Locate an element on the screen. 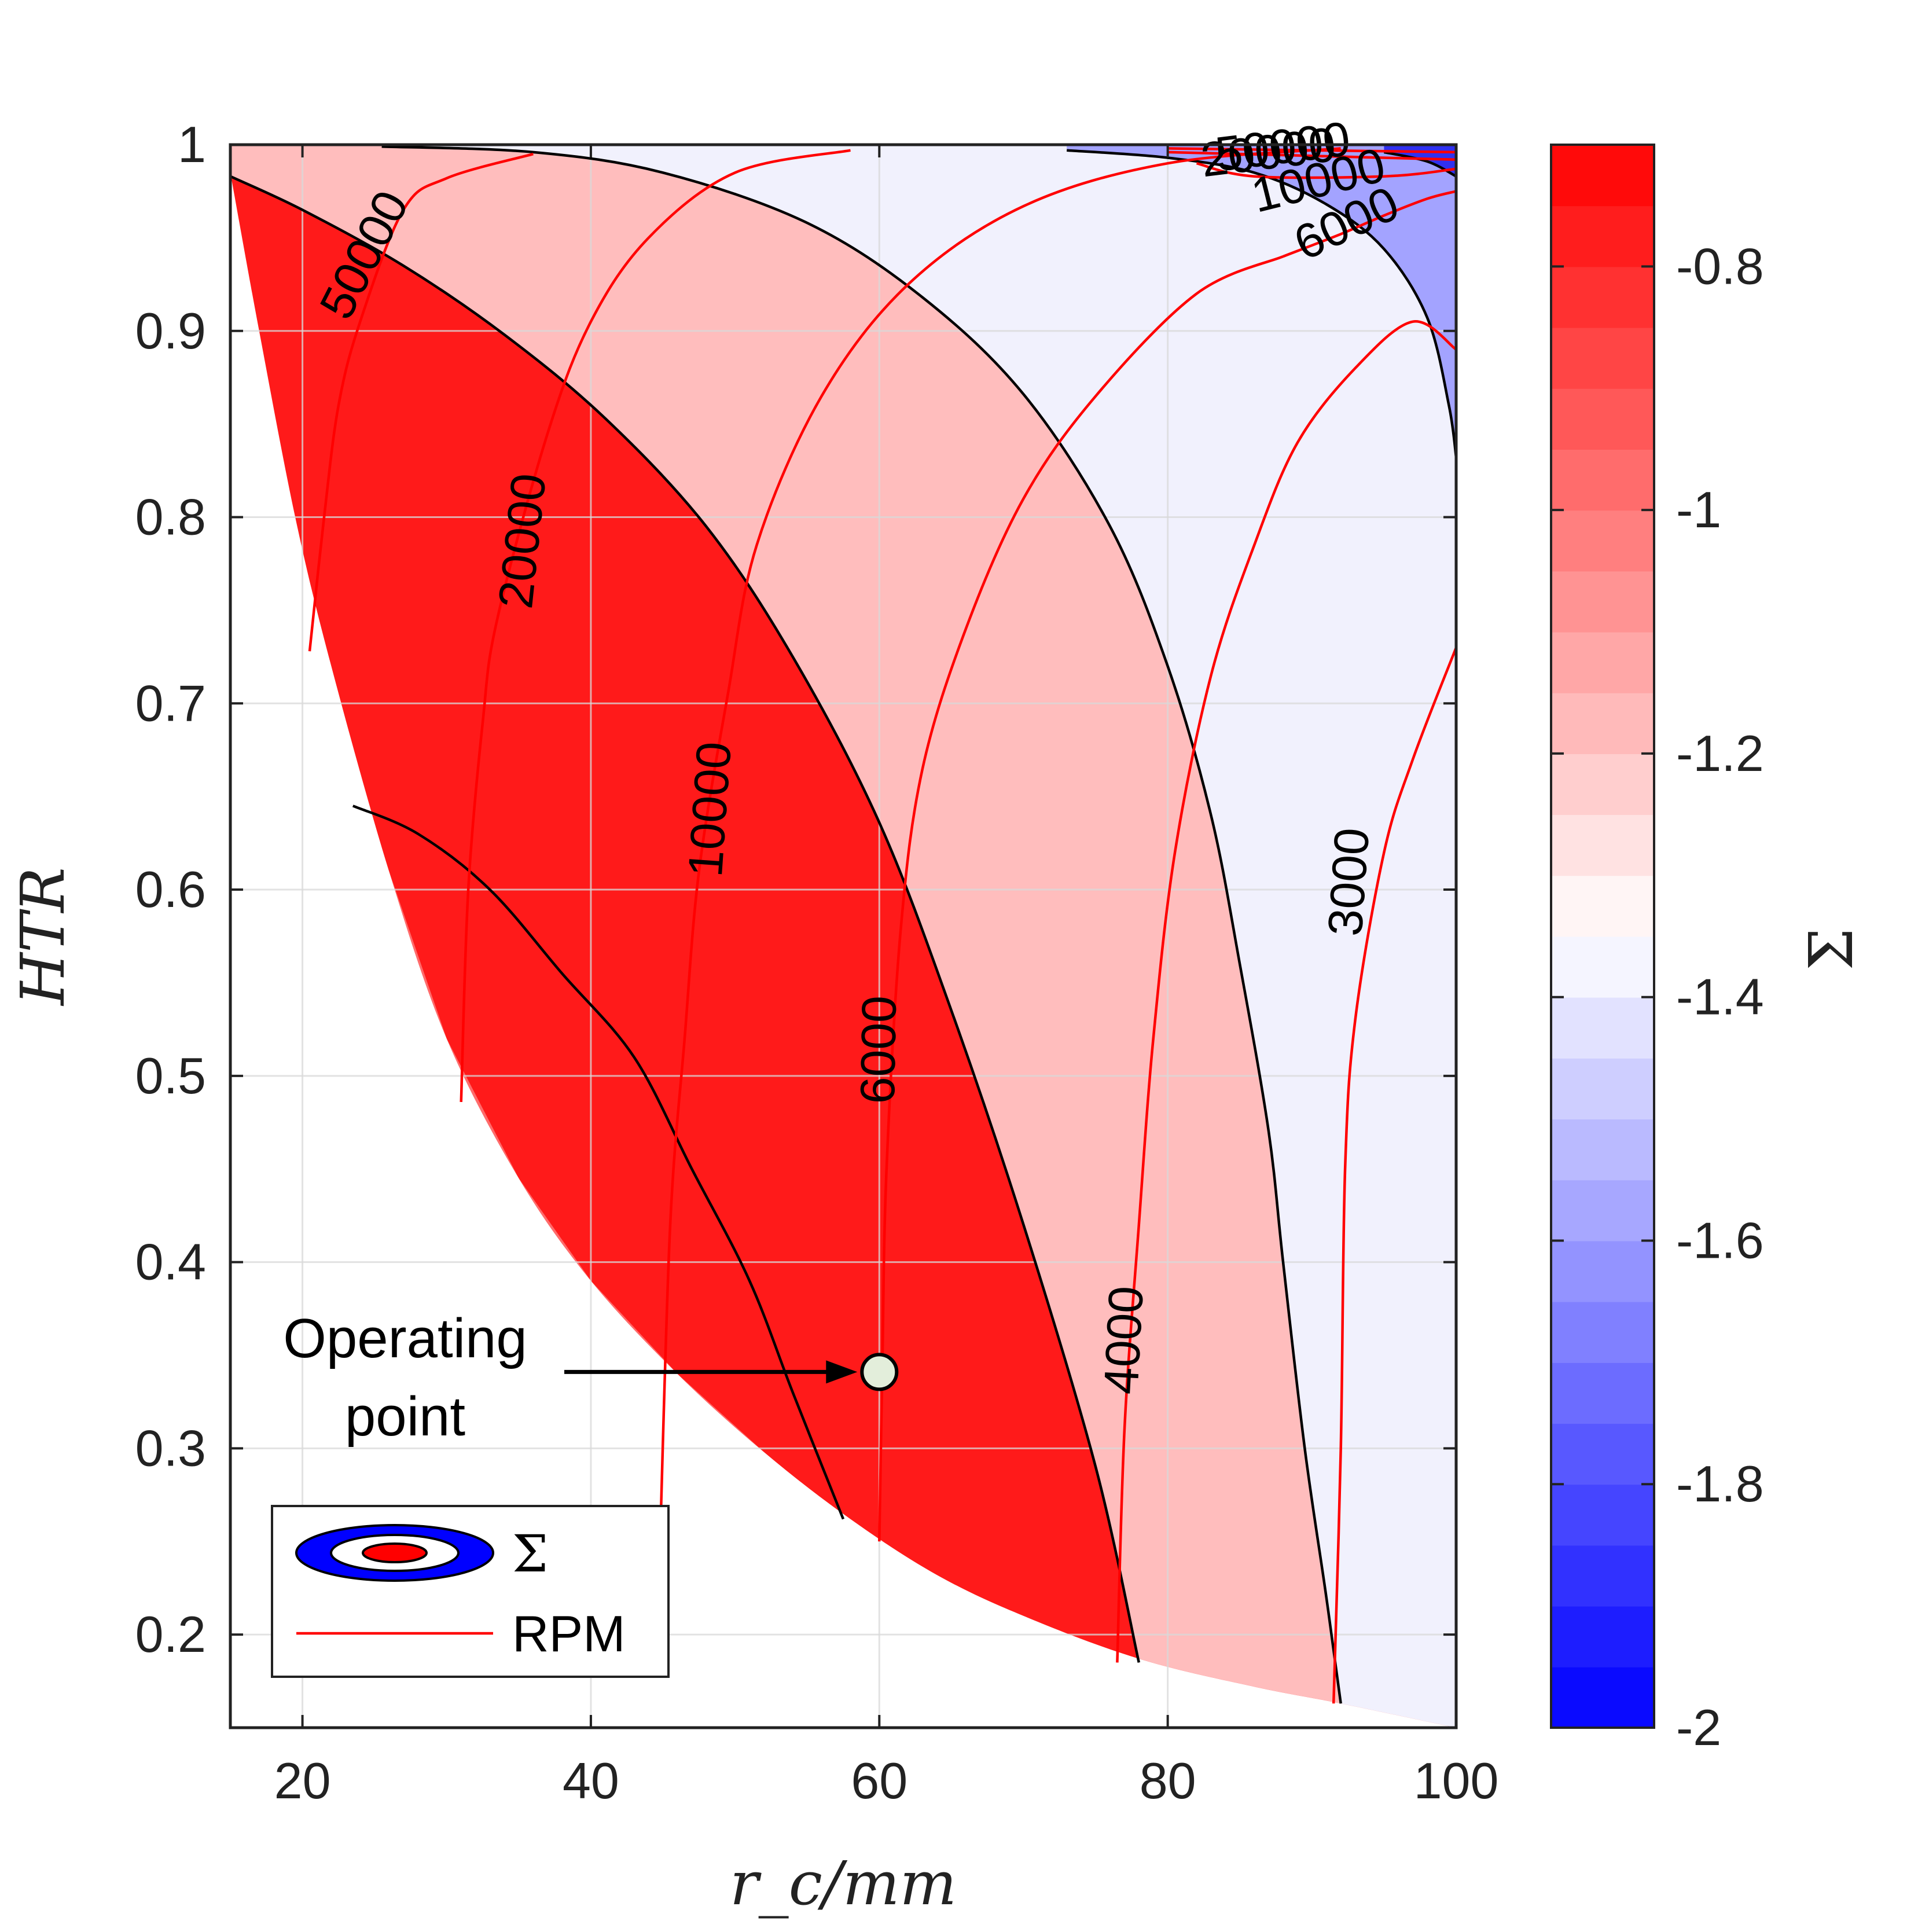 This screenshot has height=1932, width=1929. colorbar-tick-label: -1.4 is located at coordinates (1720, 997).